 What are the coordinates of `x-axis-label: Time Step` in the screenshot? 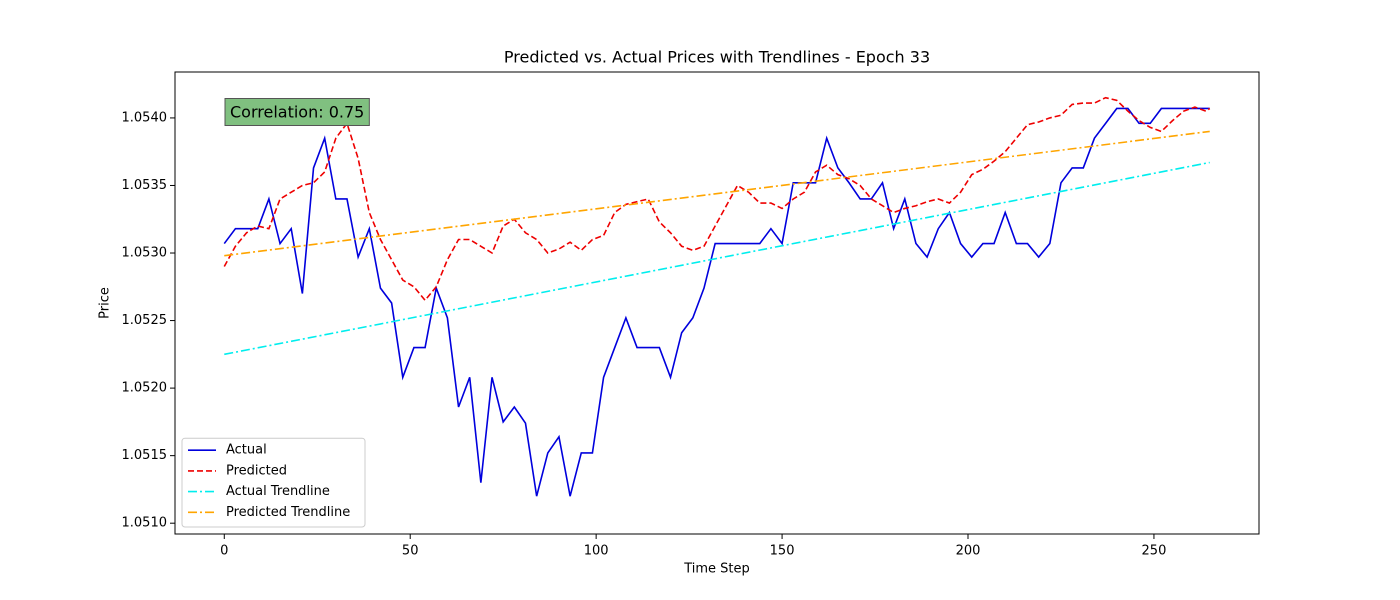 It's located at (716, 569).